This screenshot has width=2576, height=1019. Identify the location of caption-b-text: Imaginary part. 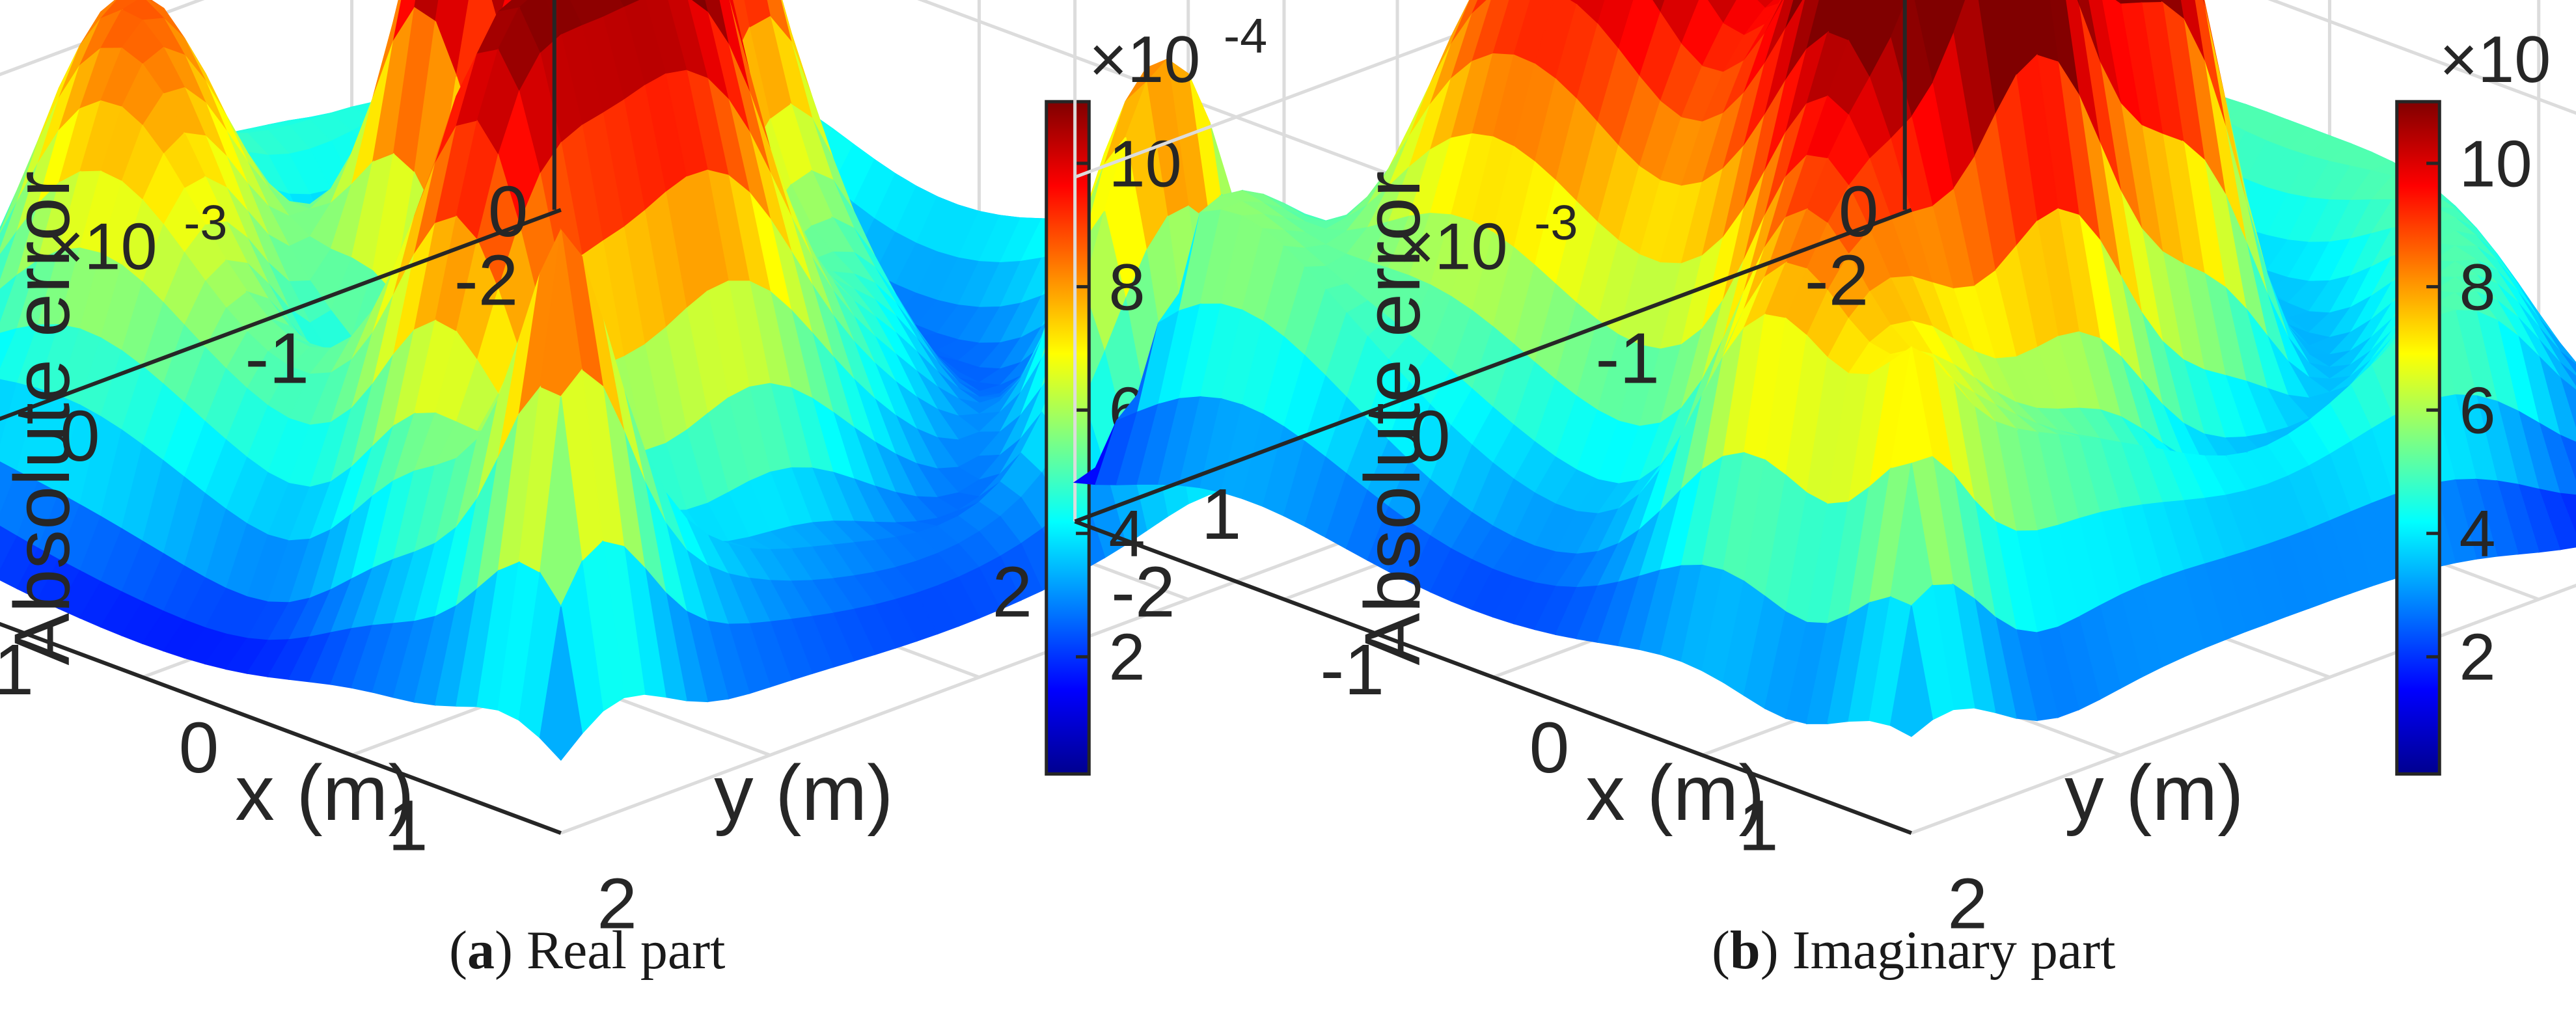
(1954, 950).